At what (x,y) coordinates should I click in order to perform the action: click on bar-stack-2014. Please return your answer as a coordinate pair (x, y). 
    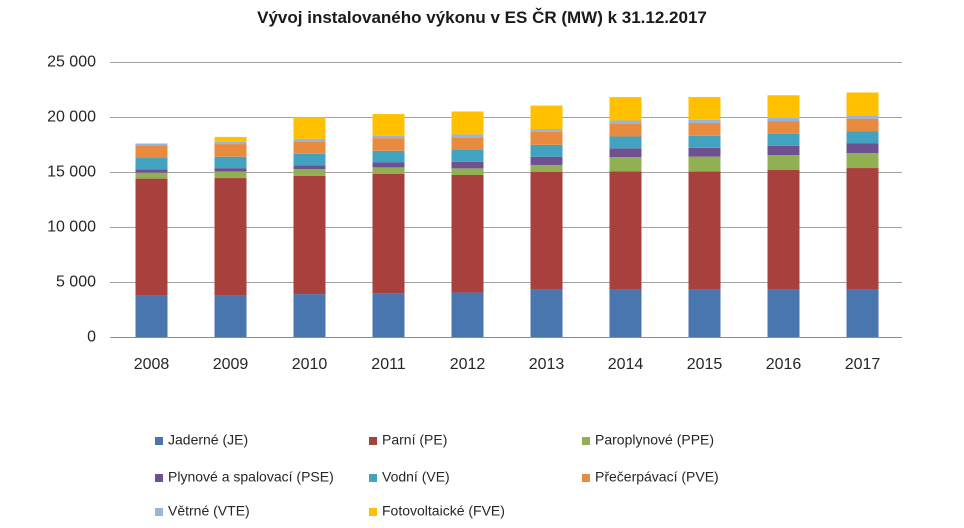
    Looking at the image, I should click on (625, 217).